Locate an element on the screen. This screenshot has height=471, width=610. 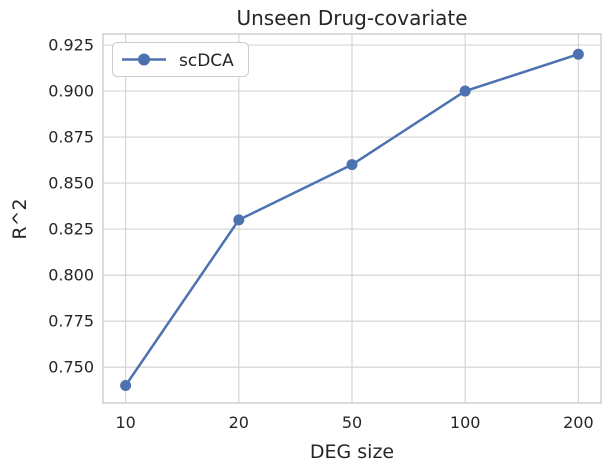
x-tick-label: 50 is located at coordinates (352, 422).